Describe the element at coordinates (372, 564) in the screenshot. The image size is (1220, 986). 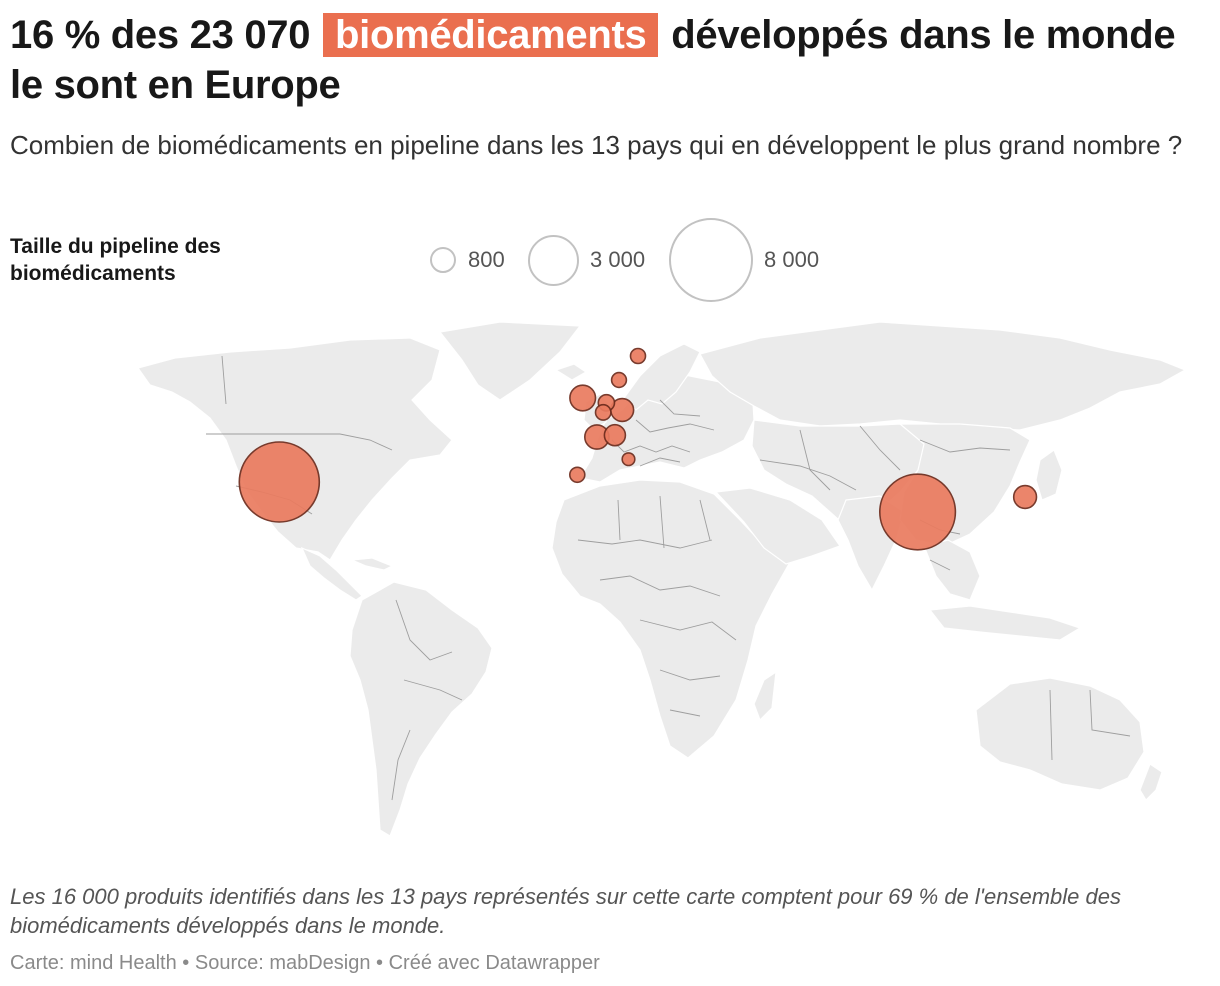
I see `land-caribbean` at that location.